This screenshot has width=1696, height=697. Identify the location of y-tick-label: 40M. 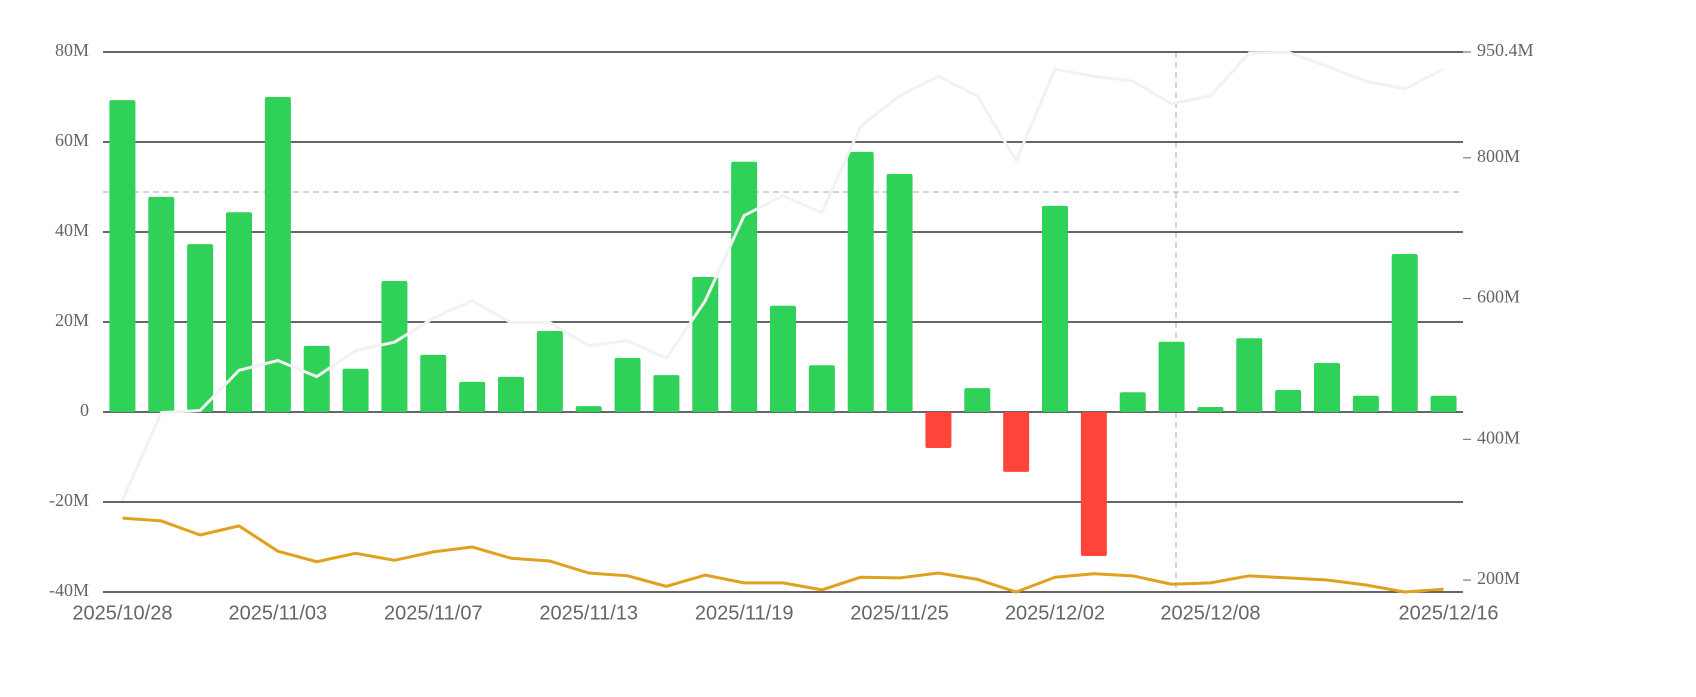
(72, 230).